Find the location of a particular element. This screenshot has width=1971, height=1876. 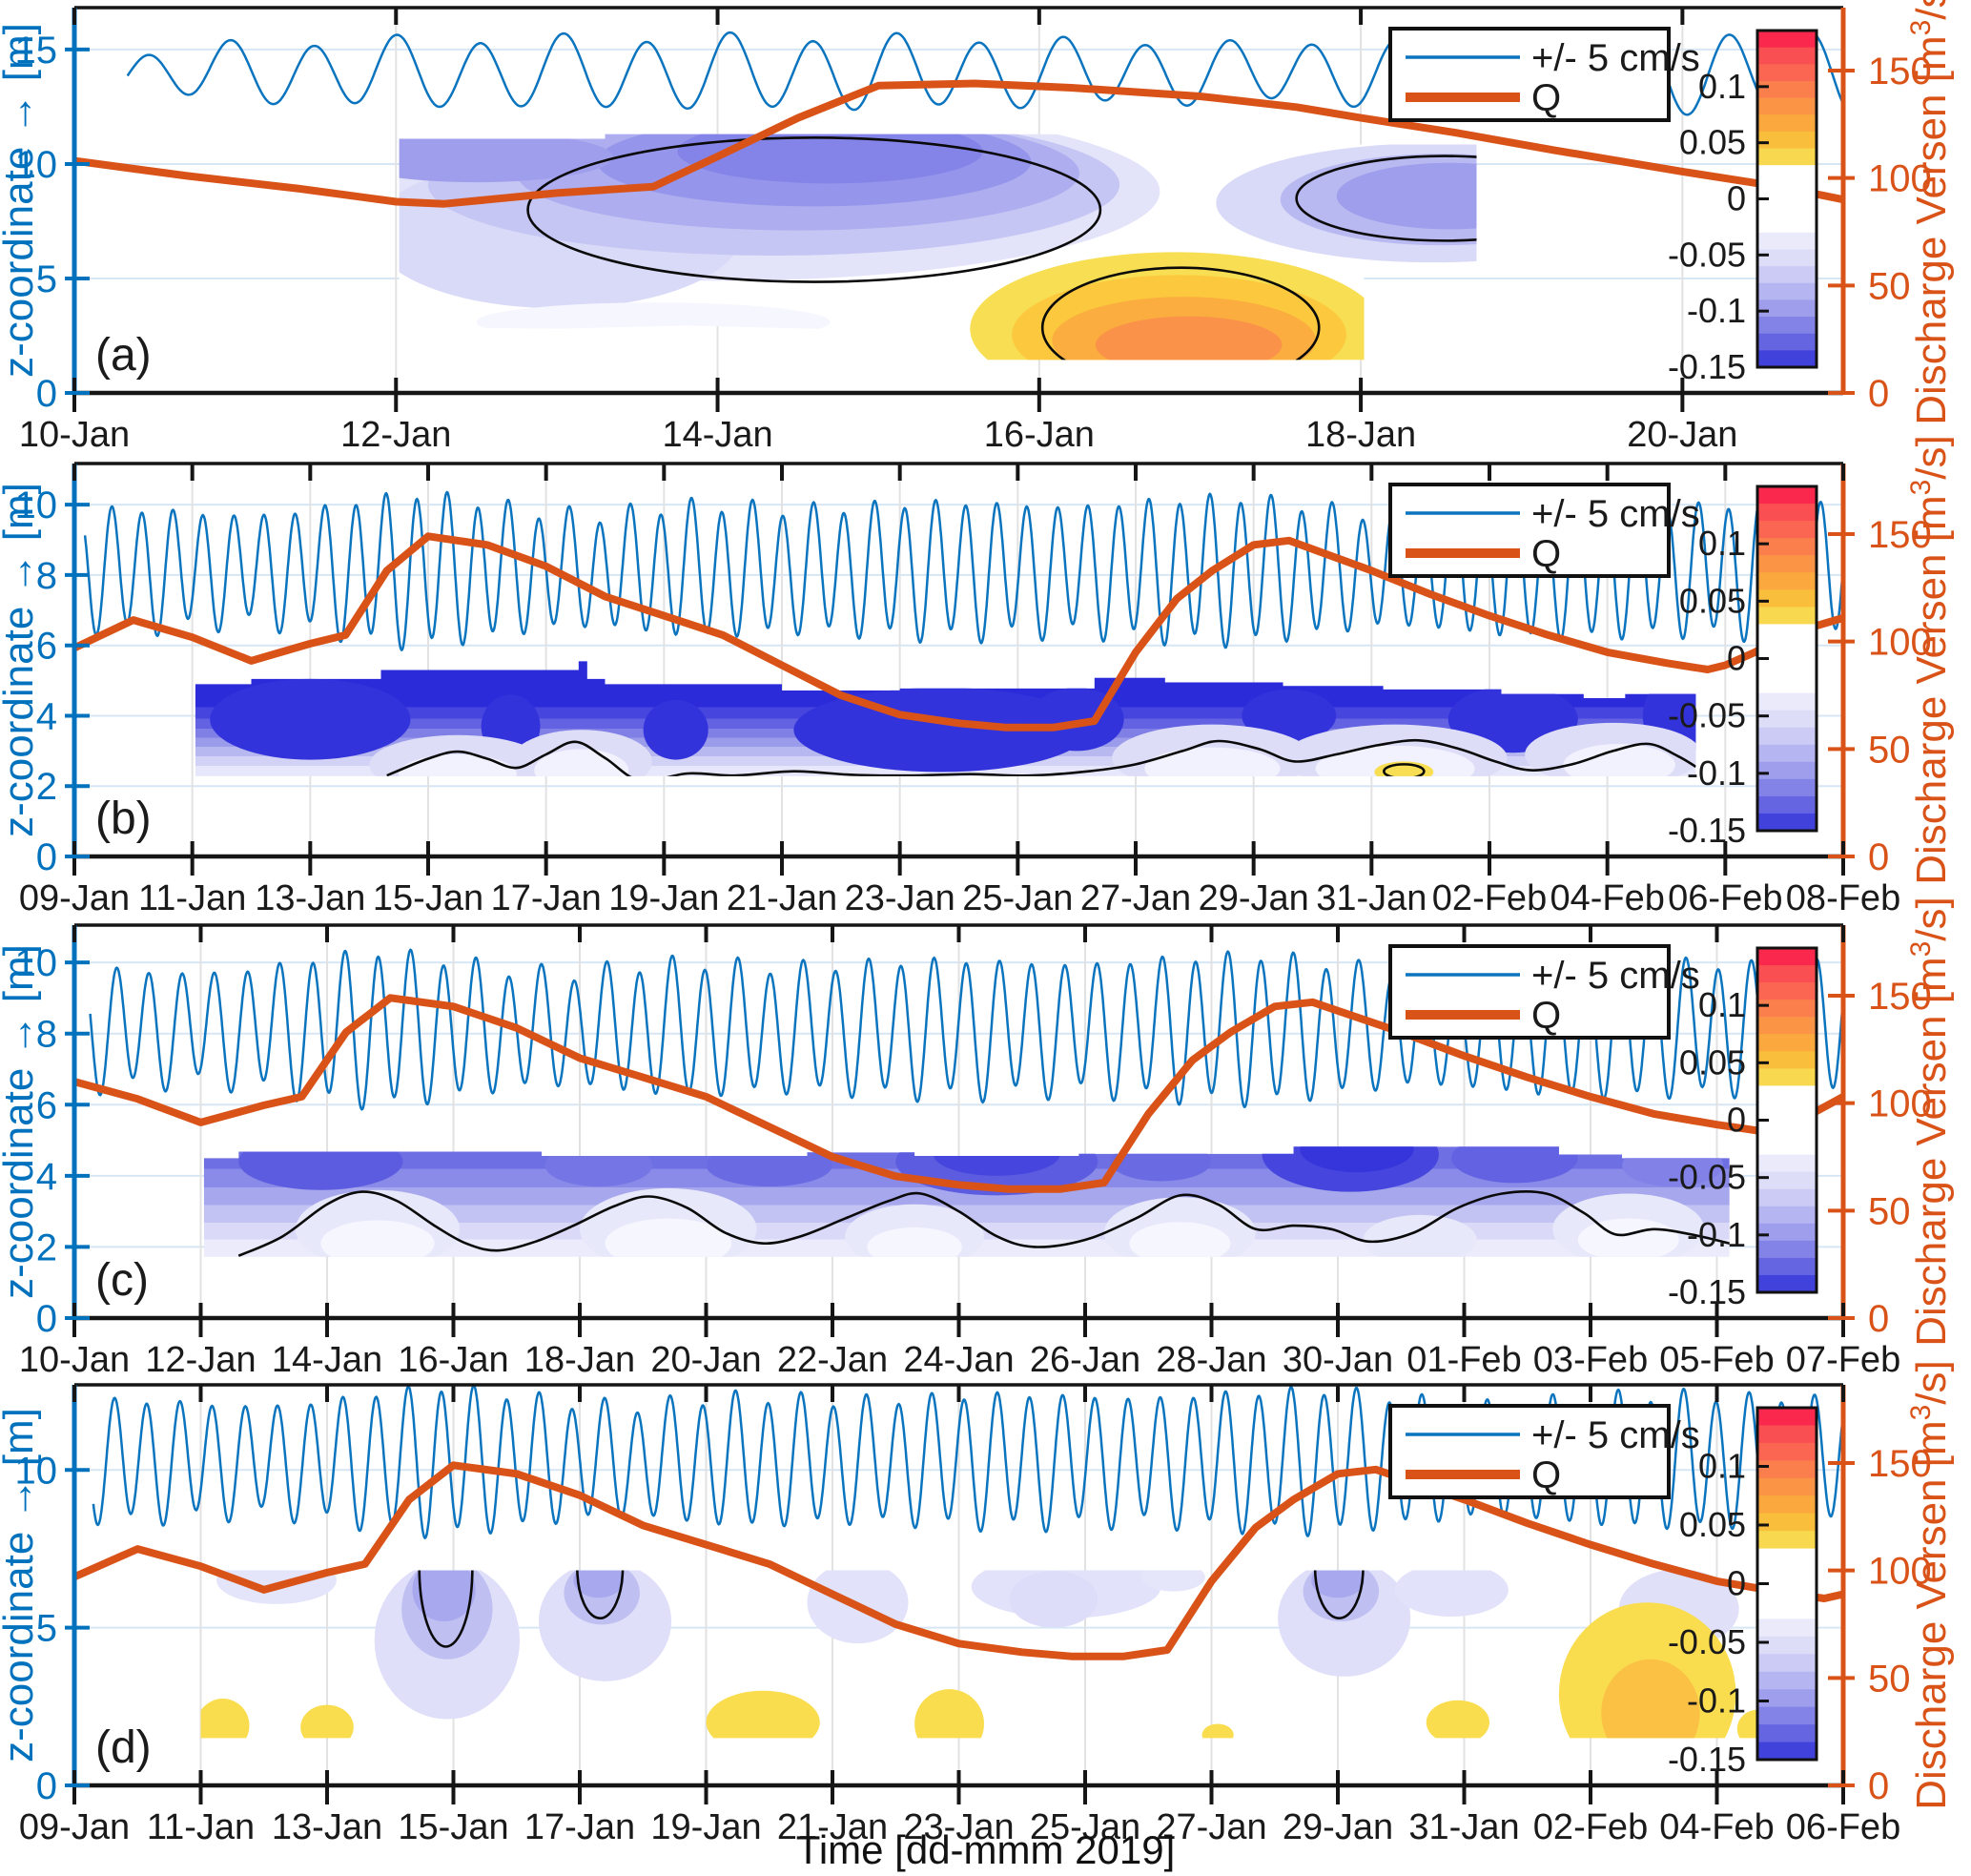

colorbar-tick-label: -0.15 is located at coordinates (1707, 831).